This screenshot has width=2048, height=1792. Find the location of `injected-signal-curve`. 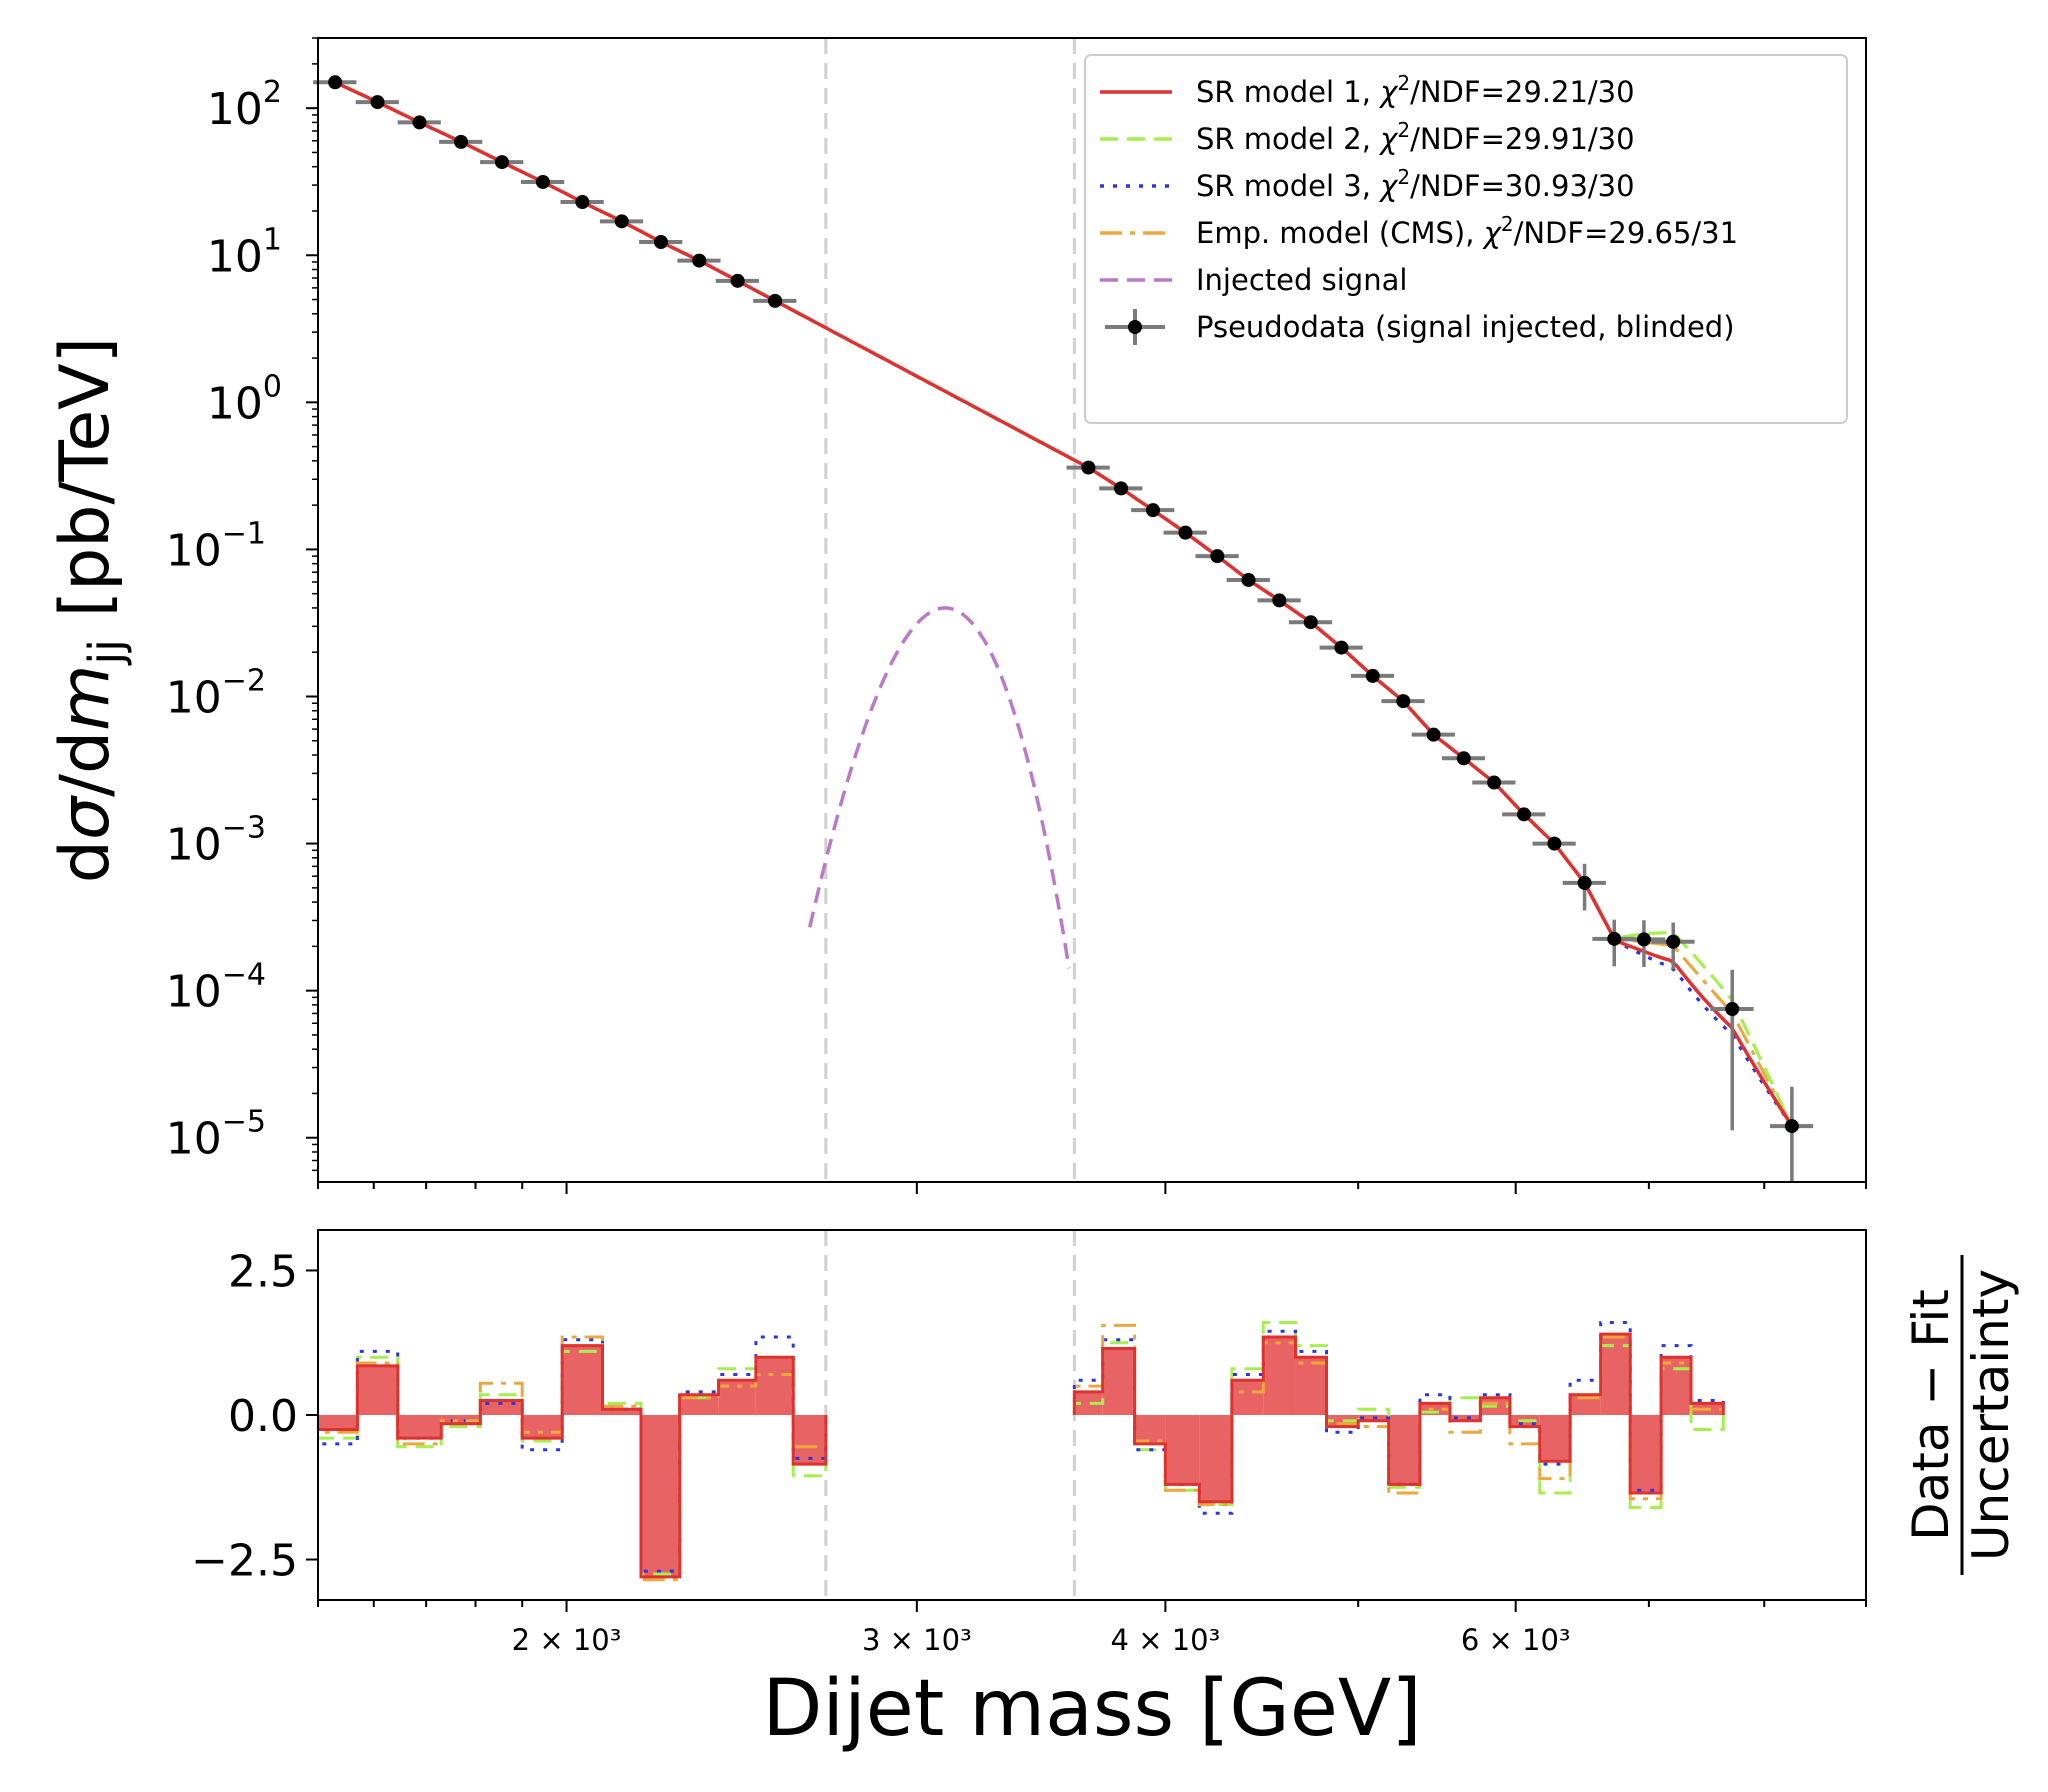

injected-signal-curve is located at coordinates (939, 787).